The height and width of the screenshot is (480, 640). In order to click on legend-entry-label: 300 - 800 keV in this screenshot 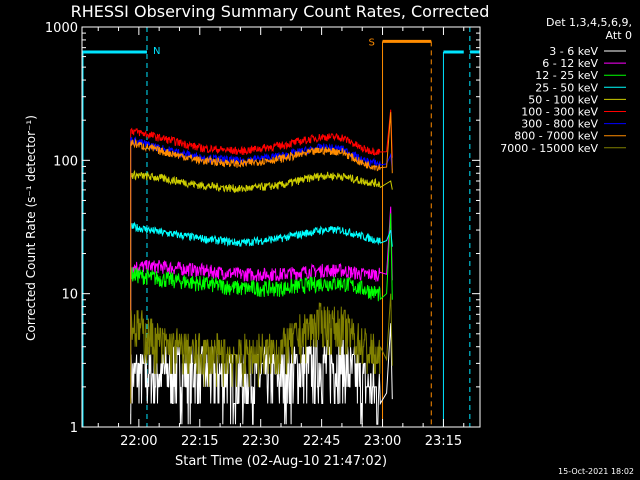, I will do `click(559, 124)`.